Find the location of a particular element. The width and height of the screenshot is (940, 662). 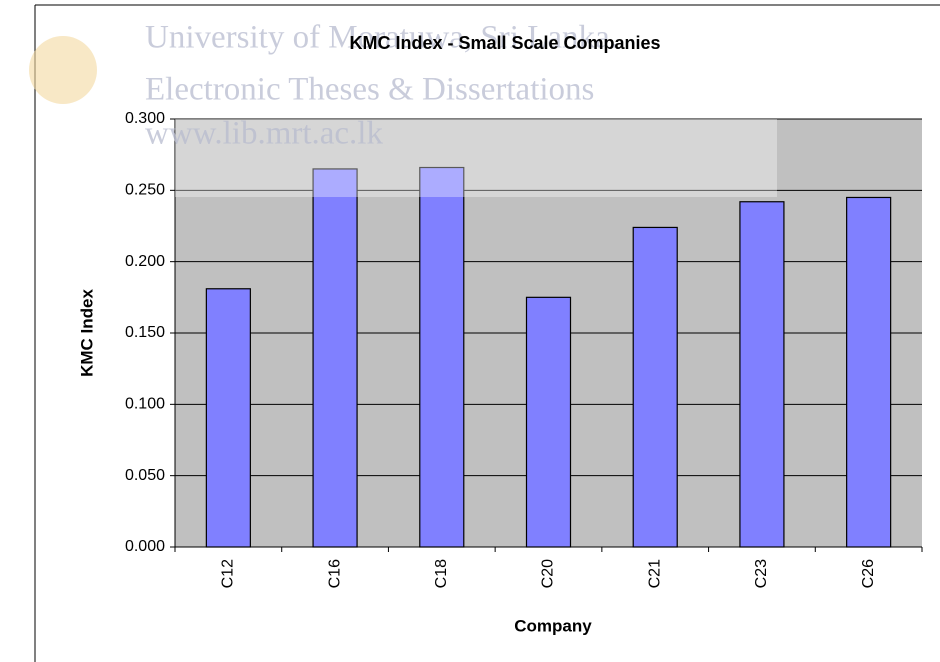

watermark-logo is located at coordinates (63, 70).